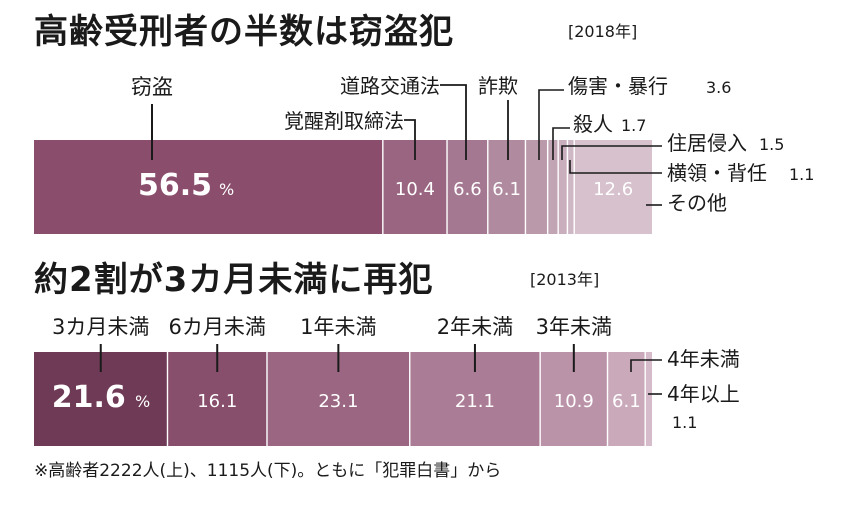 This screenshot has width=846, height=507. Describe the element at coordinates (717, 173) in the screenshot. I see `category-label: 横領・背任` at that location.